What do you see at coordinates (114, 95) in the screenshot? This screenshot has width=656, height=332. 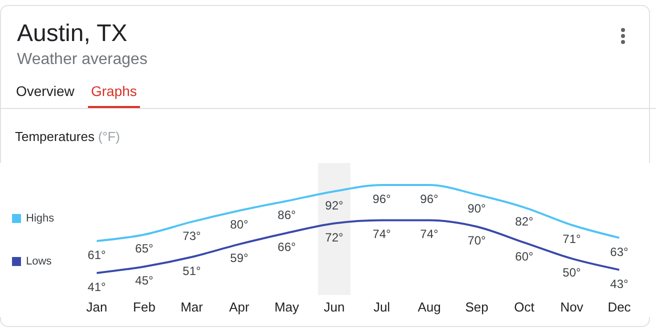 I see `text: Graphs` at bounding box center [114, 95].